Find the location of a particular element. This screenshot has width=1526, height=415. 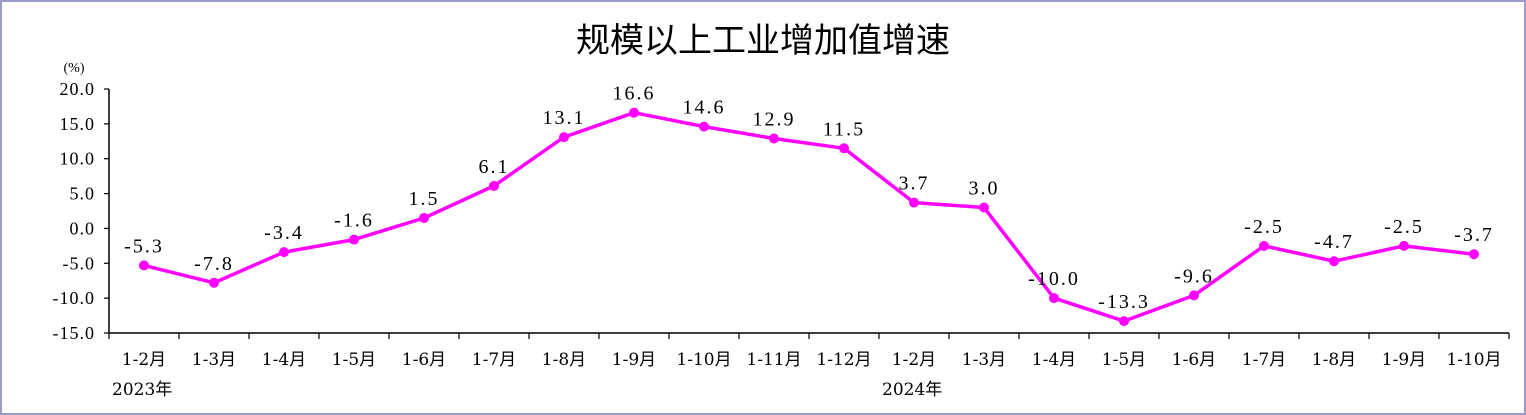

data-label: 14.6 is located at coordinates (704, 108).